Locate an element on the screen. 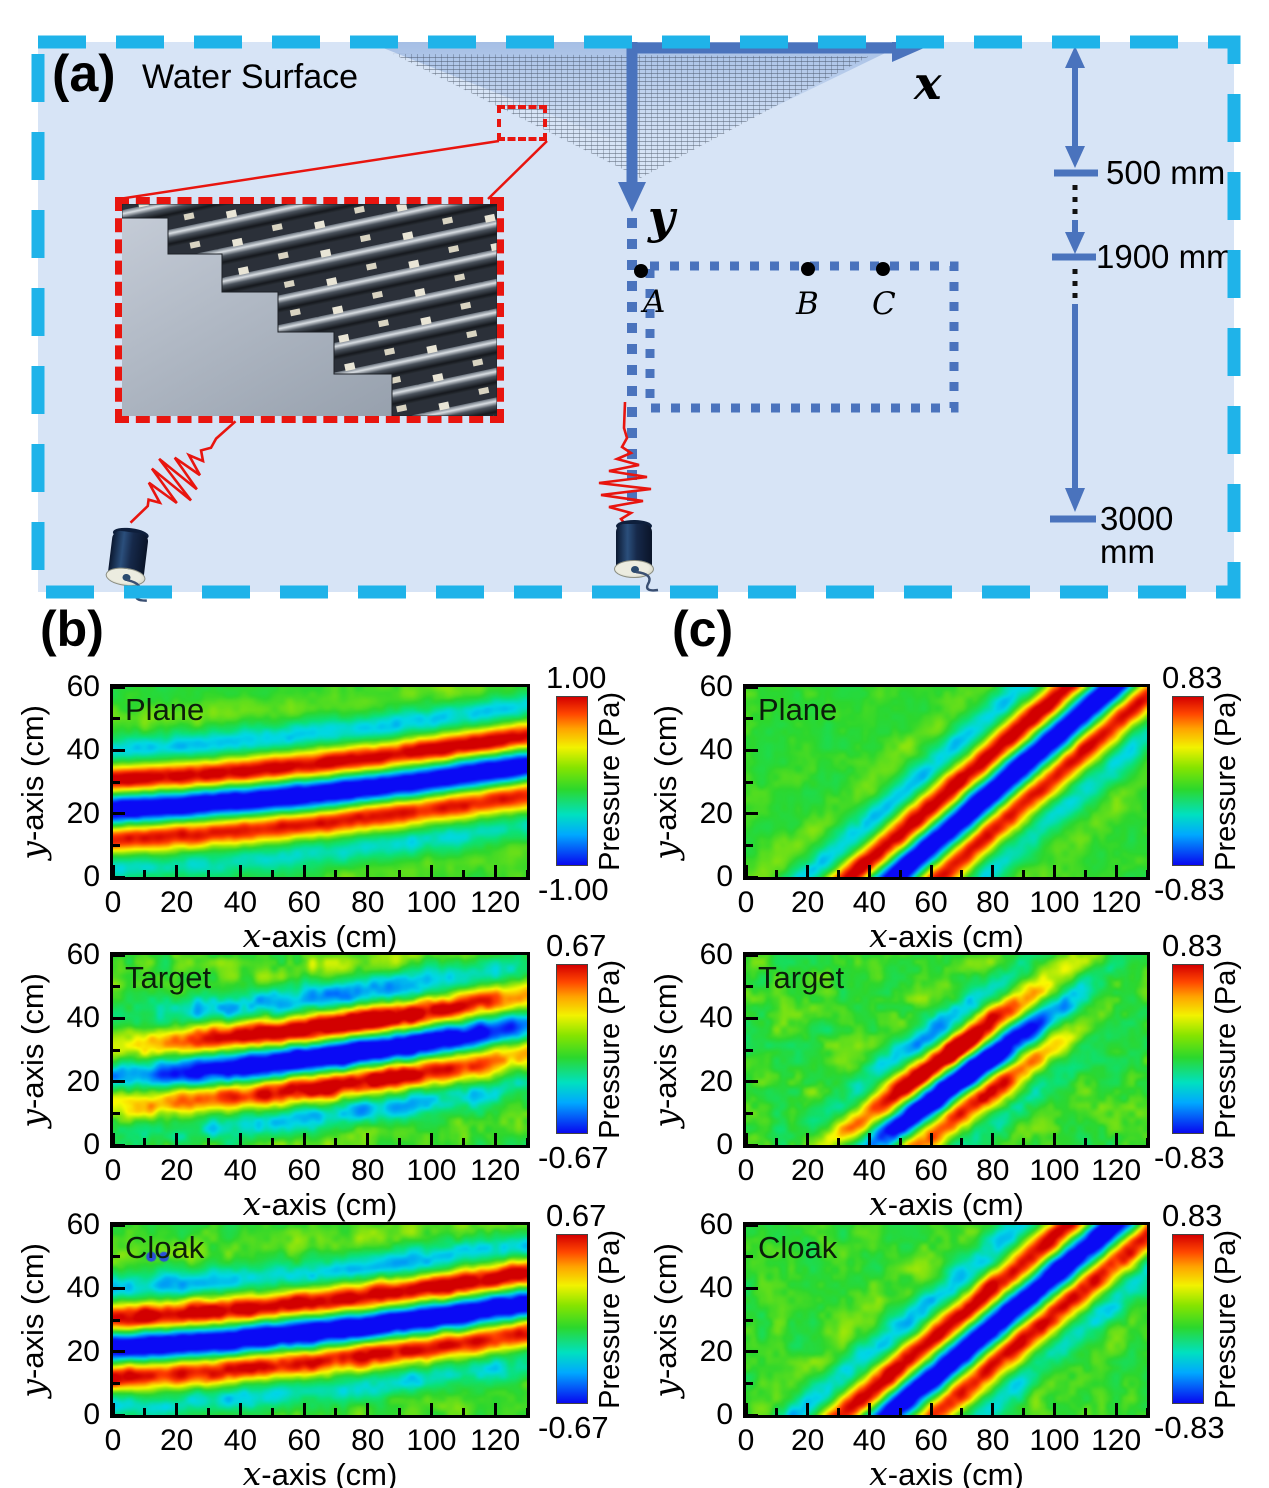 This screenshot has height=1488, width=1269. arrow-down-icon is located at coordinates (1075, 243).